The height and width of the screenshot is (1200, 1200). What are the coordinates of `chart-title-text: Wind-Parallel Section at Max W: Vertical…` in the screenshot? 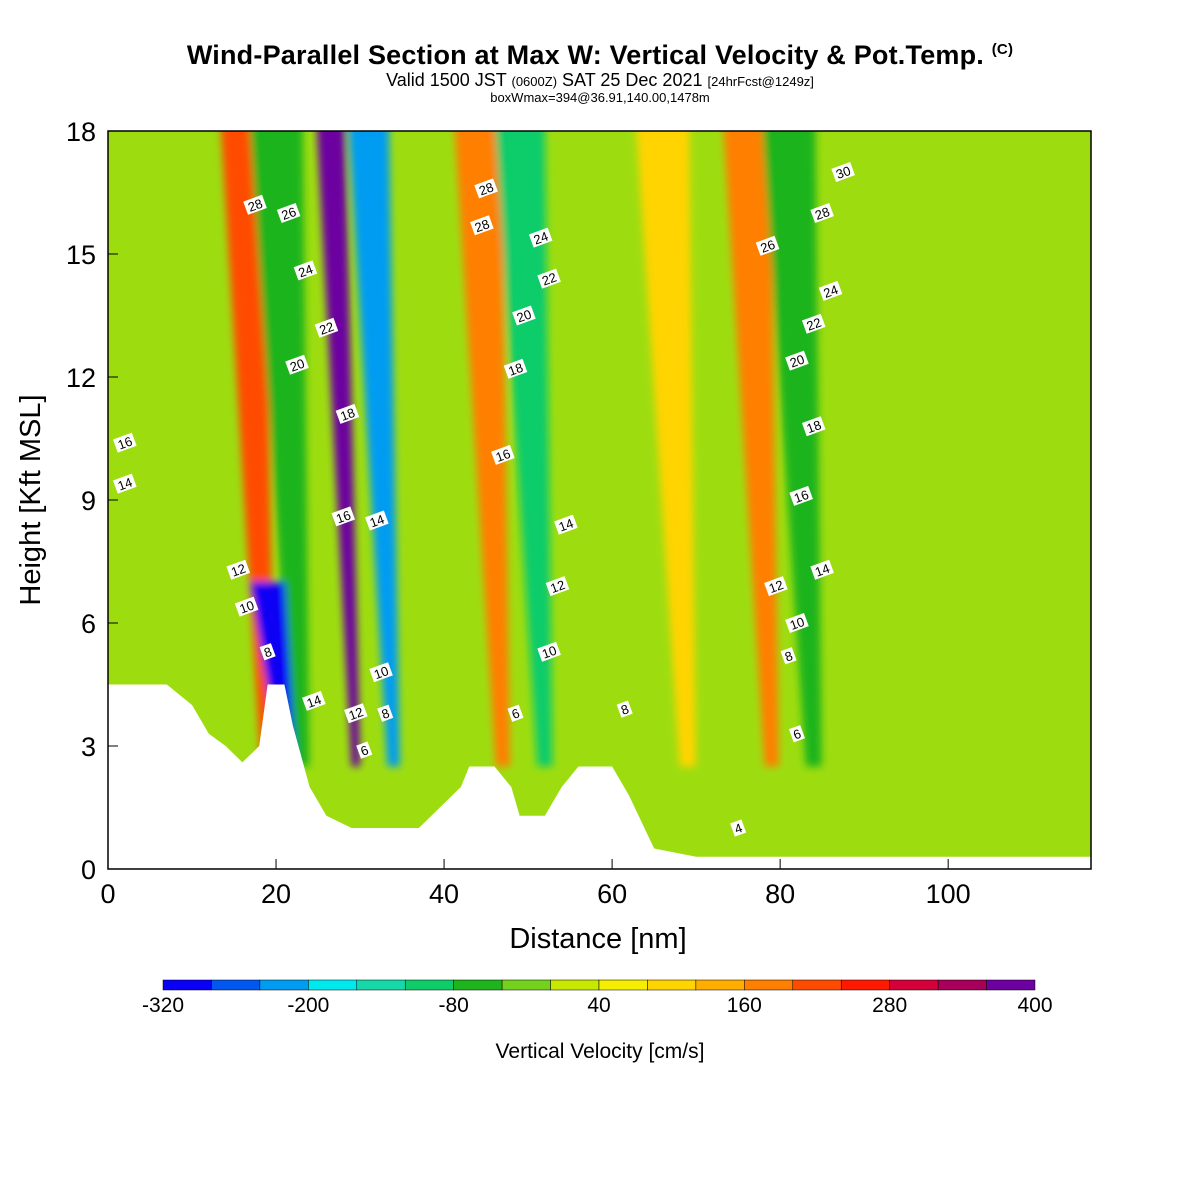 It's located at (585, 55).